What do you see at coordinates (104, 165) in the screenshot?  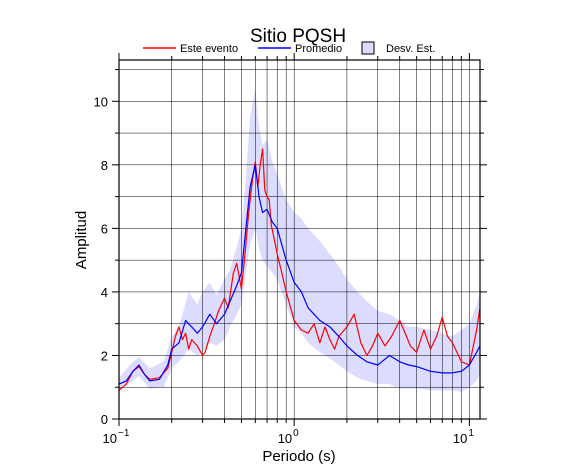 I see `y-tick-label: 8` at bounding box center [104, 165].